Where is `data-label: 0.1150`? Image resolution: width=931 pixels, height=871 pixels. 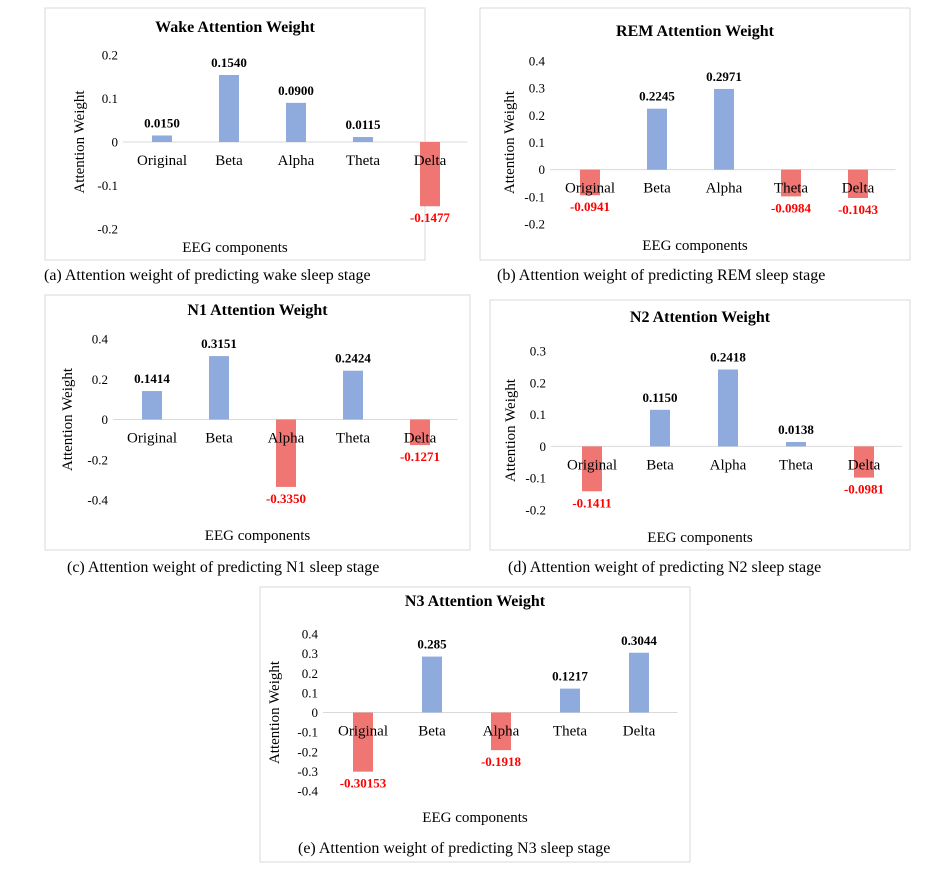
data-label: 0.1150 is located at coordinates (659, 397).